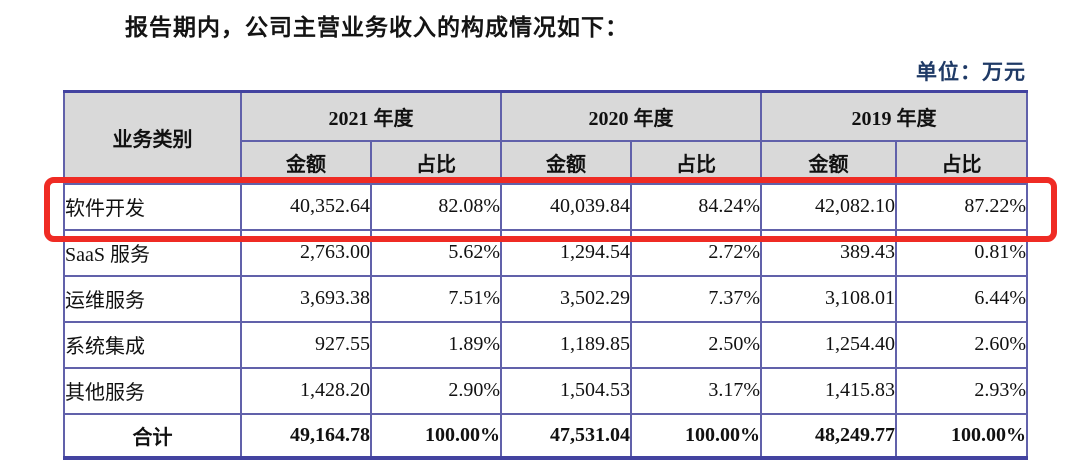 This screenshot has height=476, width=1080. What do you see at coordinates (152, 252) in the screenshot?
I see `row-label: SaaS 服务` at bounding box center [152, 252].